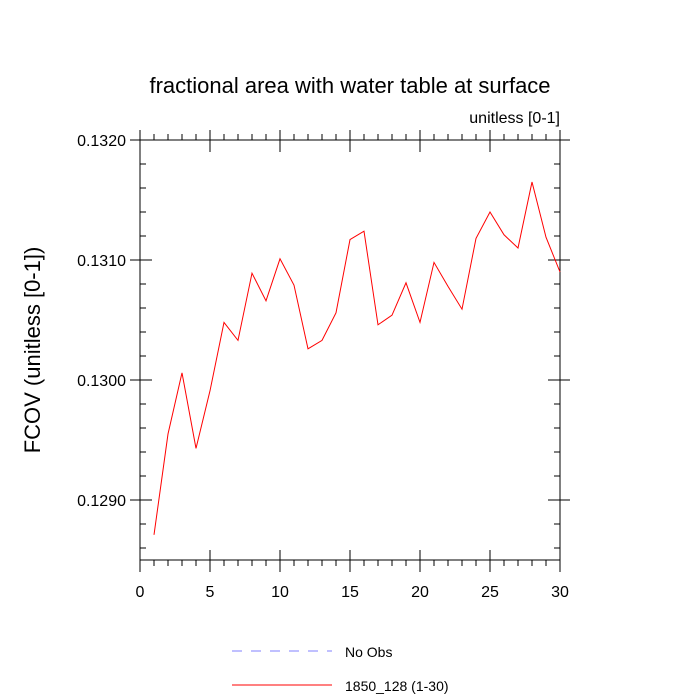  Describe the element at coordinates (101, 261) in the screenshot. I see `y-tick-label: 0.1310` at that location.